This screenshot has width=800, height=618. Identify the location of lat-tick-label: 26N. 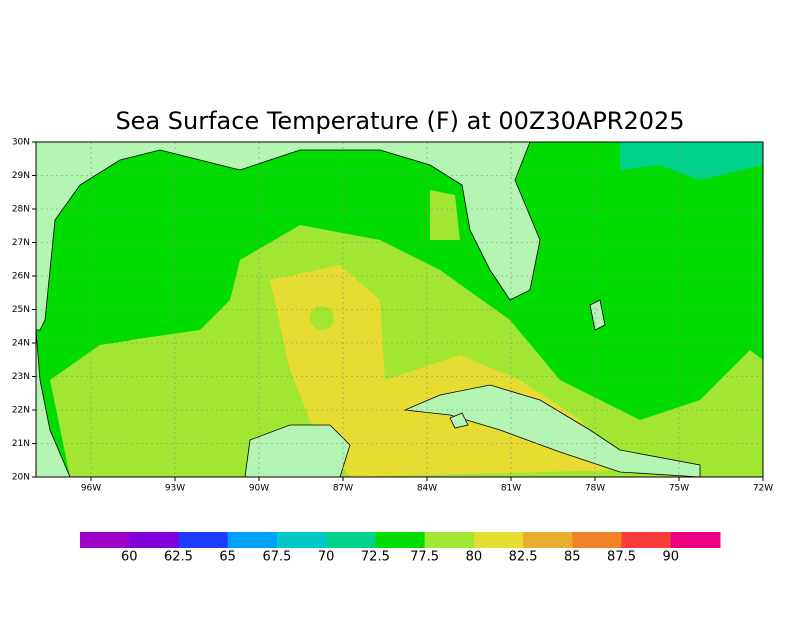
(21, 277).